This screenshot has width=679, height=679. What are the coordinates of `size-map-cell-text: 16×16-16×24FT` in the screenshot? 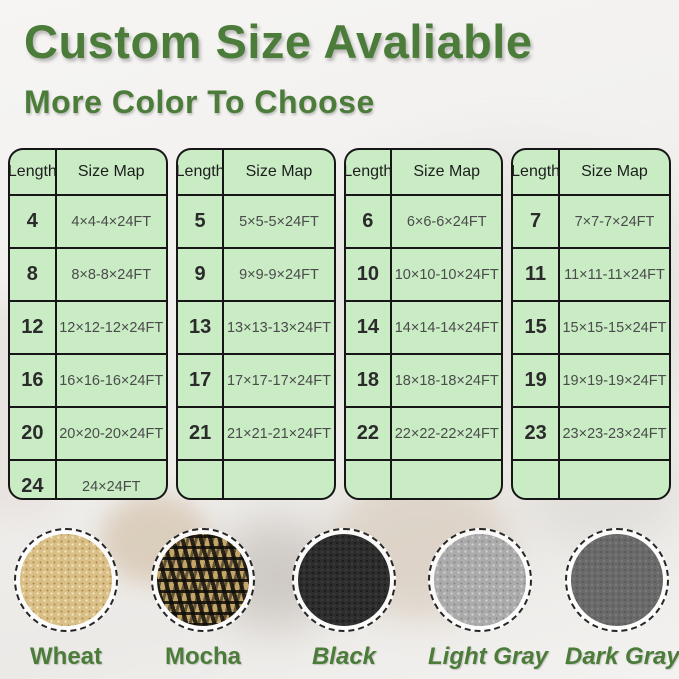 It's located at (111, 380).